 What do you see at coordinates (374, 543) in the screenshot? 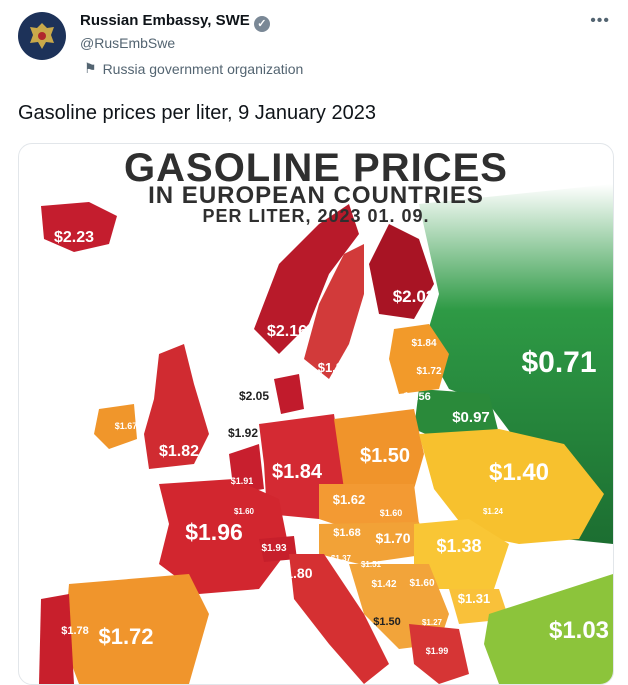
I see `region-austria-hungary` at bounding box center [374, 543].